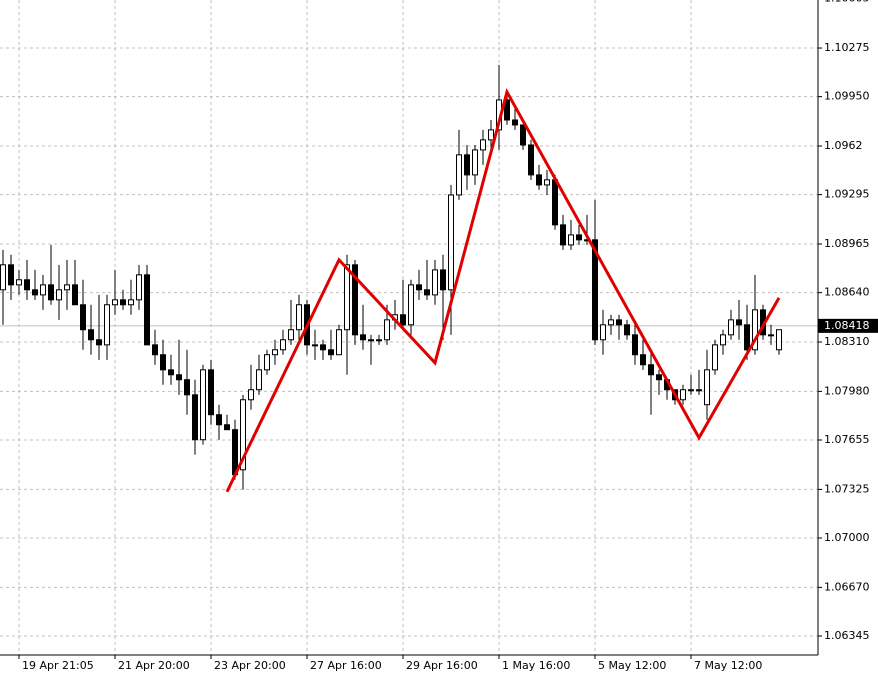  What do you see at coordinates (536, 665) in the screenshot?
I see `x-tick-label: 1 May 16:00` at bounding box center [536, 665].